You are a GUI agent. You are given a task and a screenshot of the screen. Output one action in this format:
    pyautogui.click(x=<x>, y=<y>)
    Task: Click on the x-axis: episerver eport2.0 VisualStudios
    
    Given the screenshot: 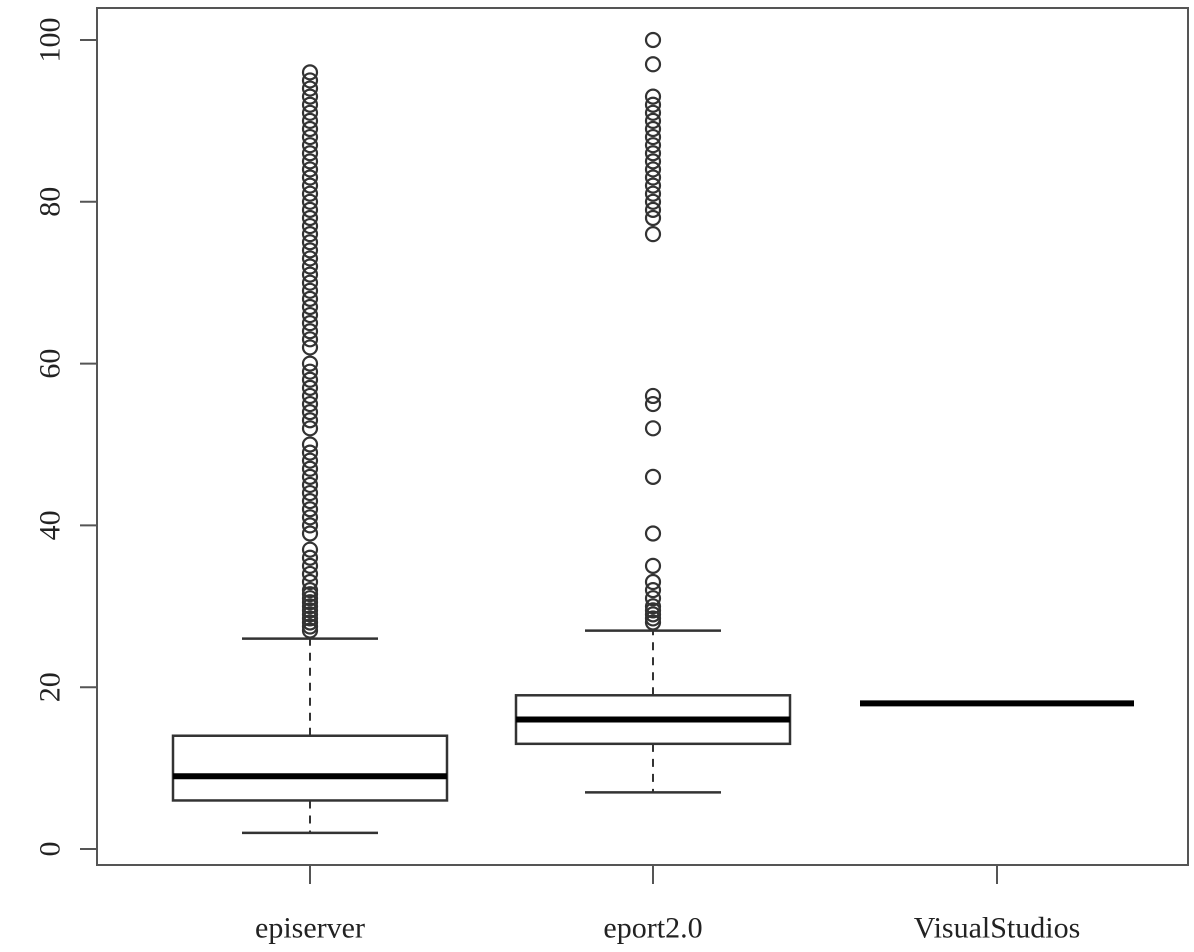 What is the action you would take?
    pyautogui.click(x=667, y=905)
    